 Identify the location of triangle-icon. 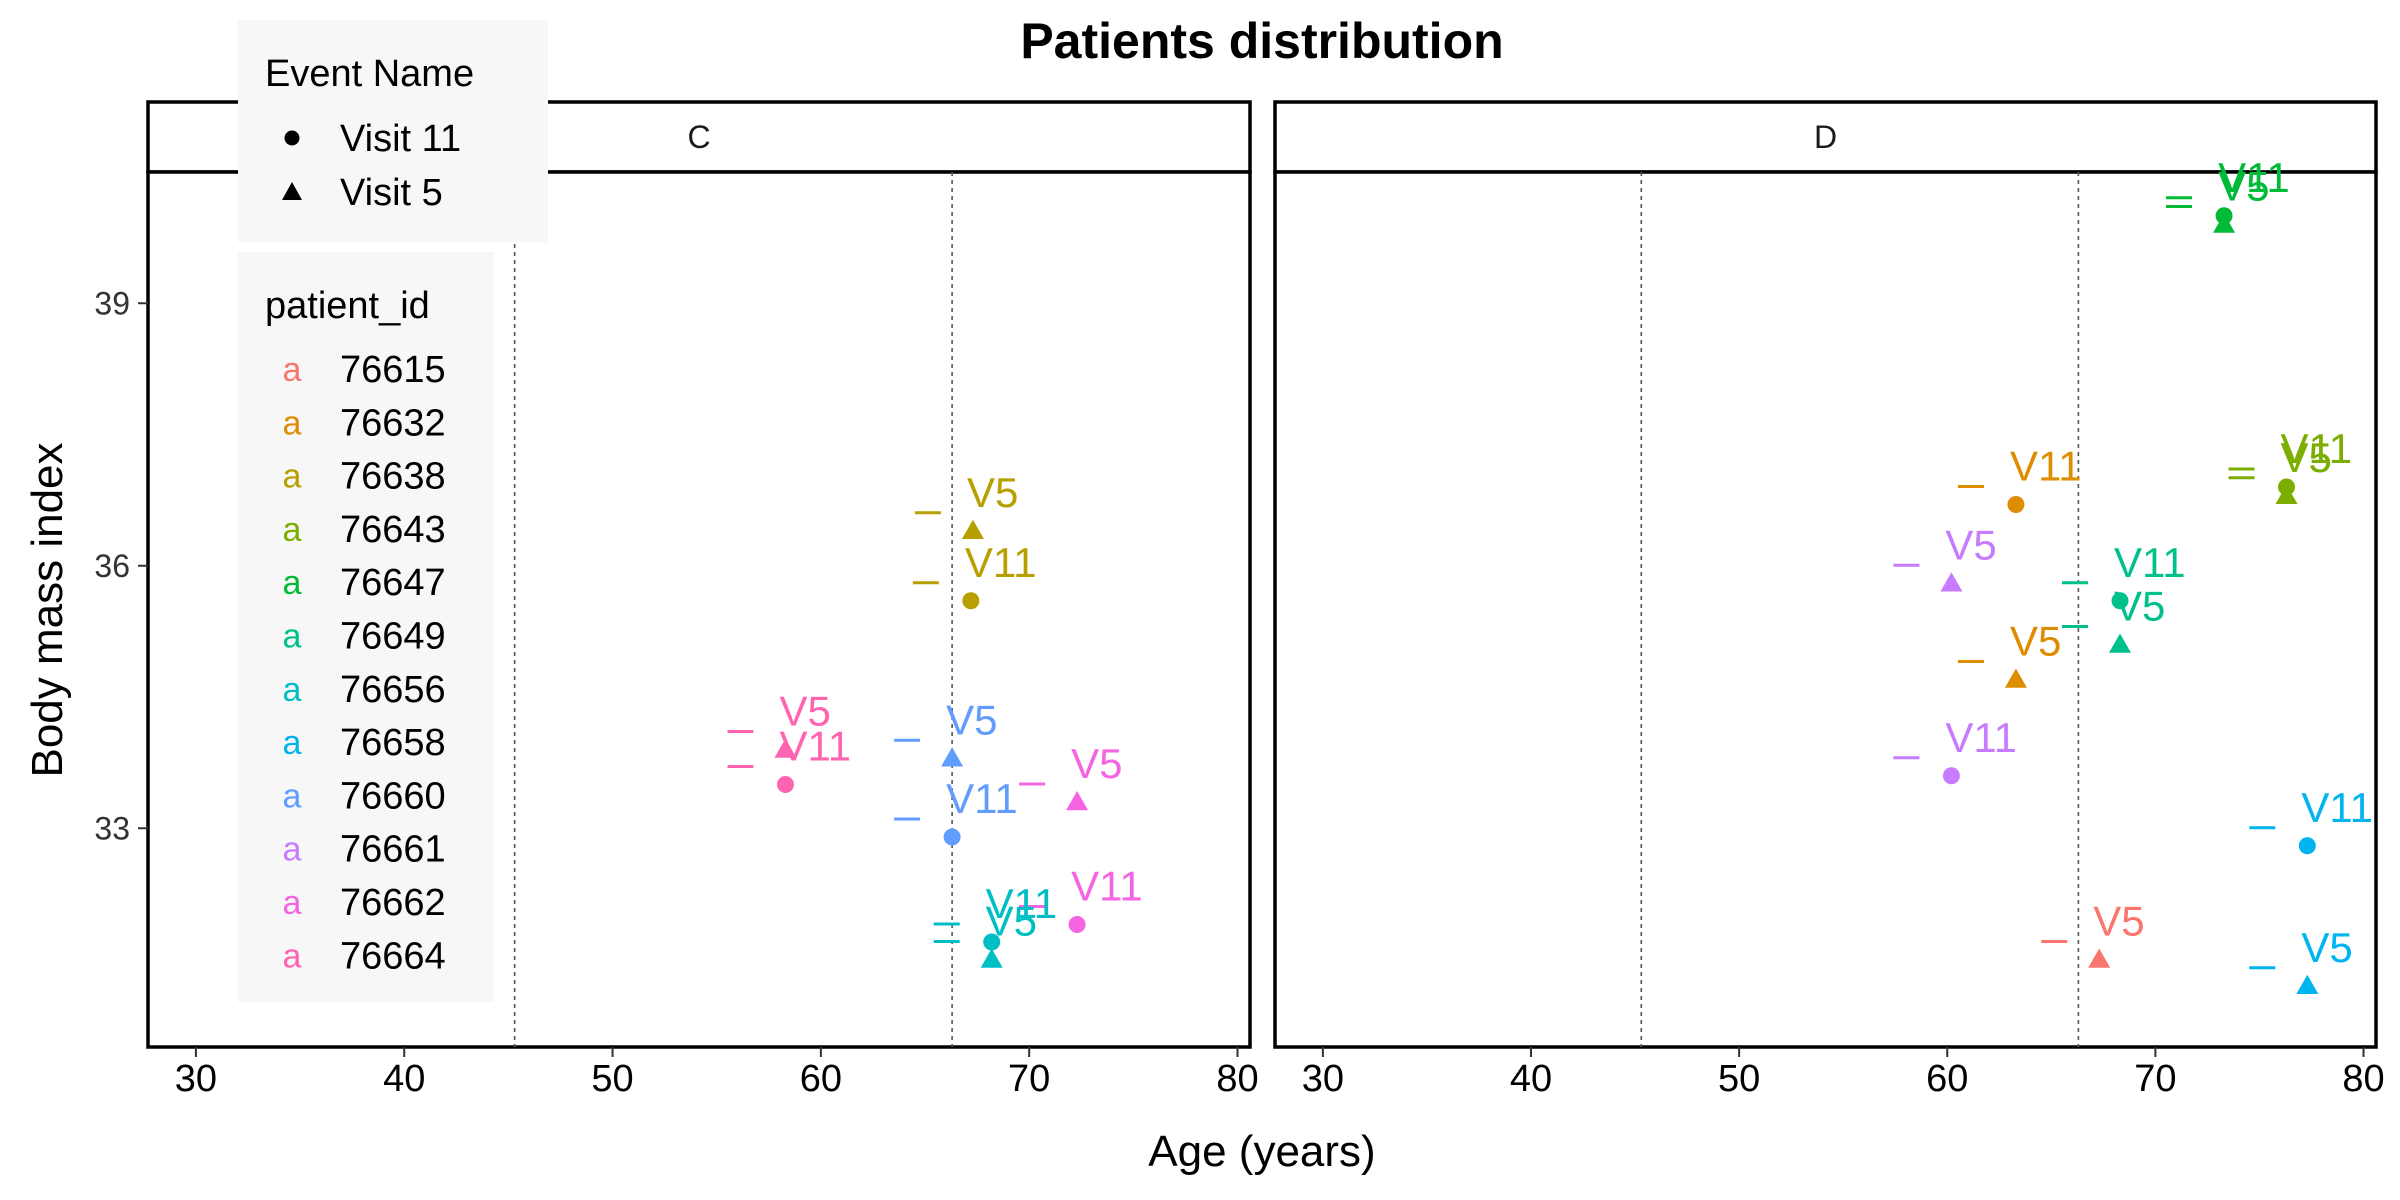
(292, 191).